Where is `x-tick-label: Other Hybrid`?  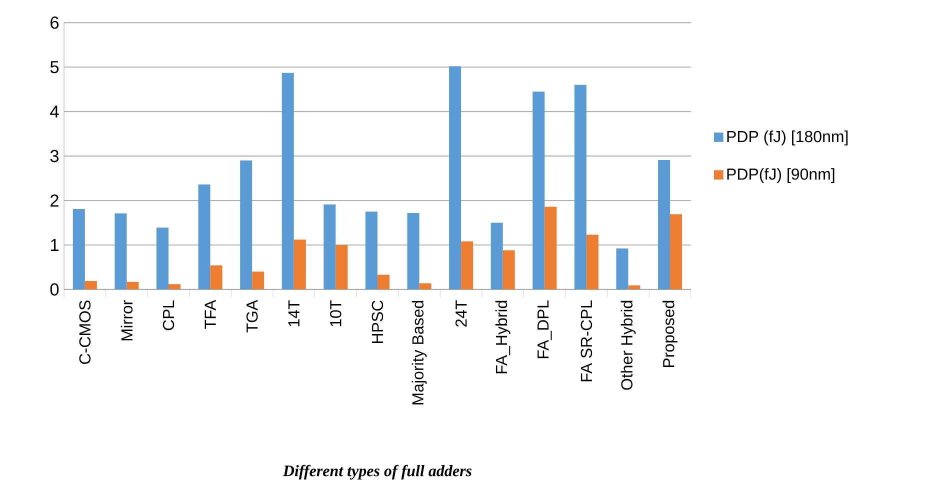 x-tick-label: Other Hybrid is located at coordinates (628, 345).